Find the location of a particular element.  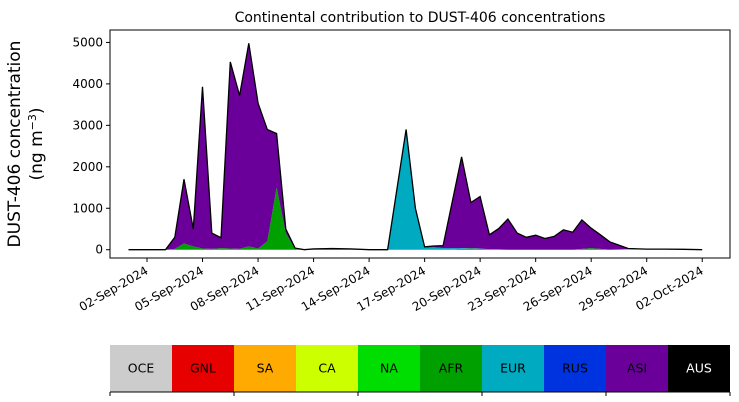

y-tick-label: 2000 is located at coordinates (87, 167).